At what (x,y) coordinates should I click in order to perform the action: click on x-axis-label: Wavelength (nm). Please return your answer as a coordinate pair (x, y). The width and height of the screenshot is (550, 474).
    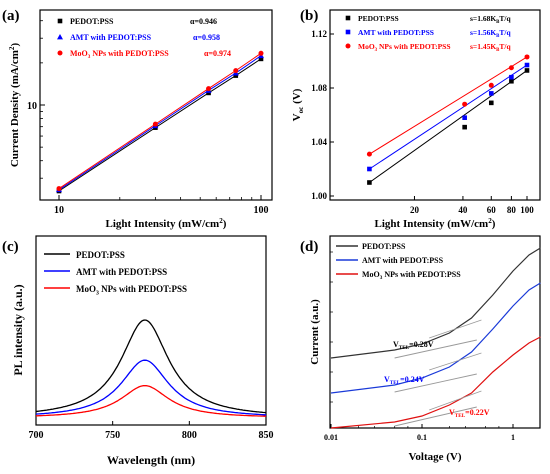
    Looking at the image, I should click on (151, 460).